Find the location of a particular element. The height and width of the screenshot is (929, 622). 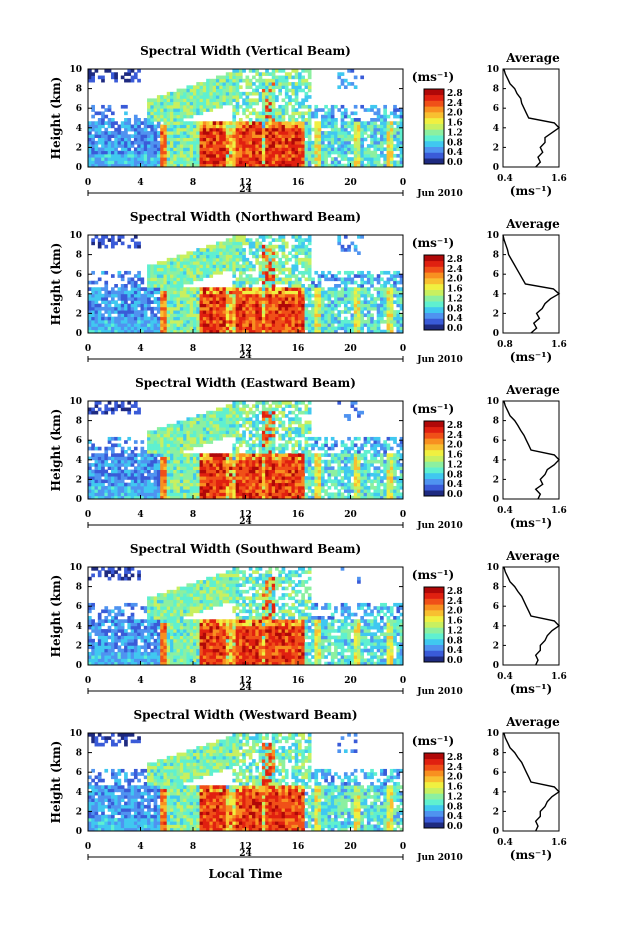

colorbar-swatch is located at coordinates (434, 120).